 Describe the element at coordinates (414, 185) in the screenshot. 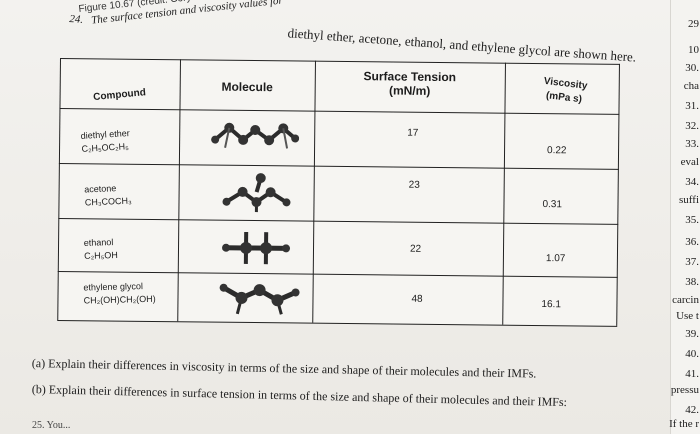

I see `surface-tension-value: 23` at that location.